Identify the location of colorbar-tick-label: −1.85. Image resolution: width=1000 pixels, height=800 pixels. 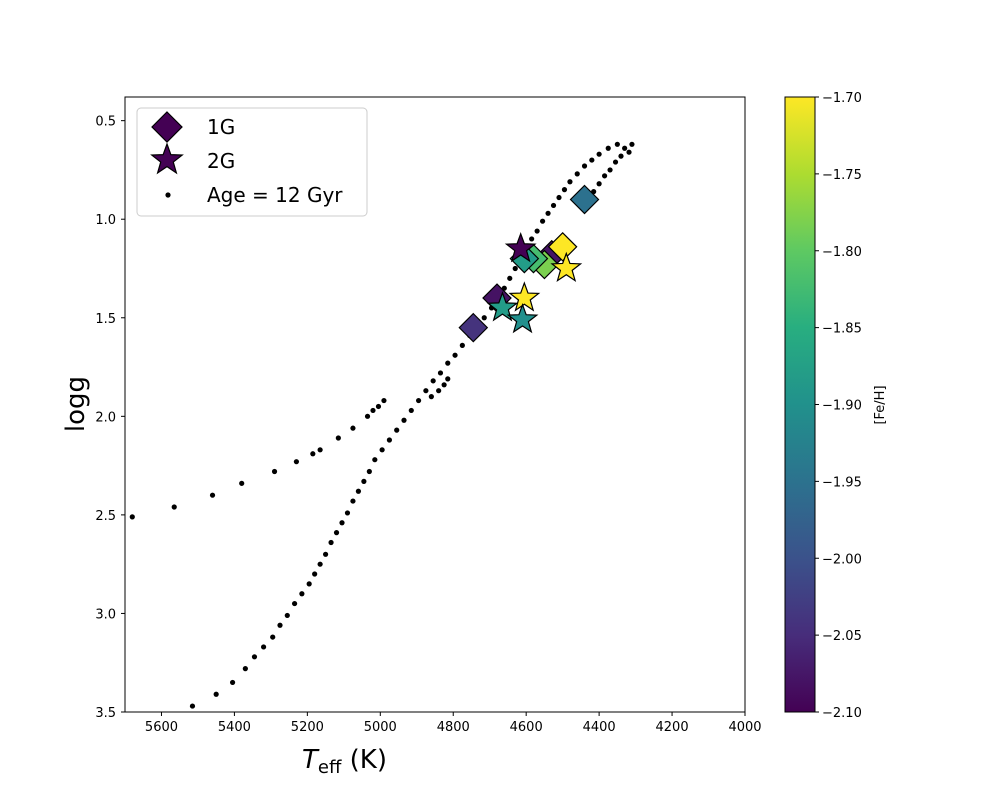
(842, 329).